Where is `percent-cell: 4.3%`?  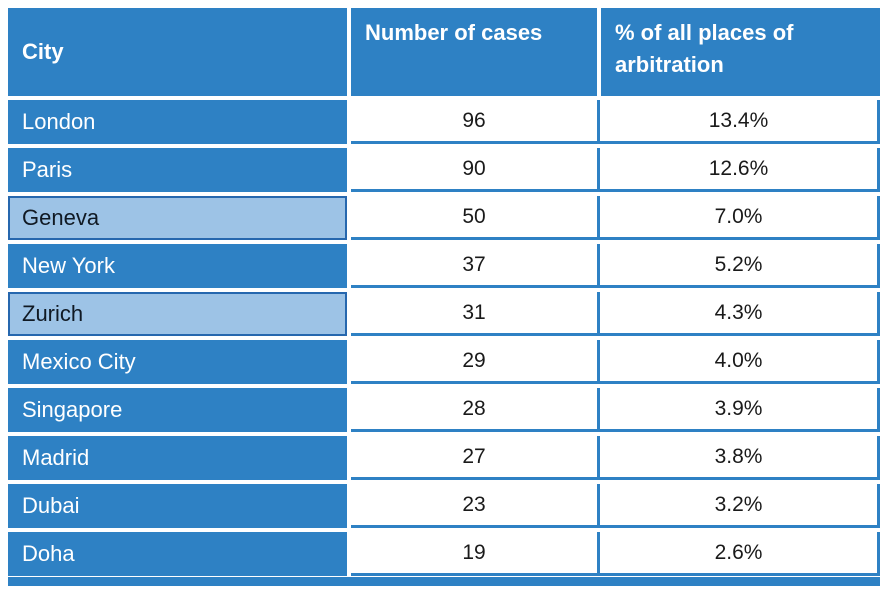 percent-cell: 4.3% is located at coordinates (738, 314).